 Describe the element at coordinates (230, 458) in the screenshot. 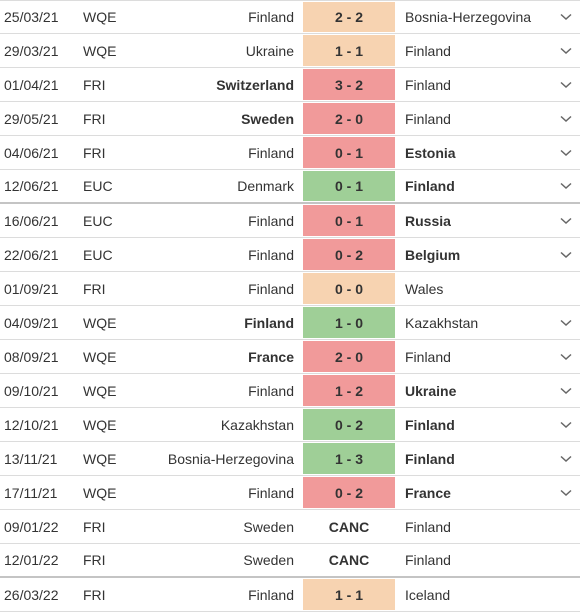

I see `home-team: Bosnia-Herzegovina` at that location.